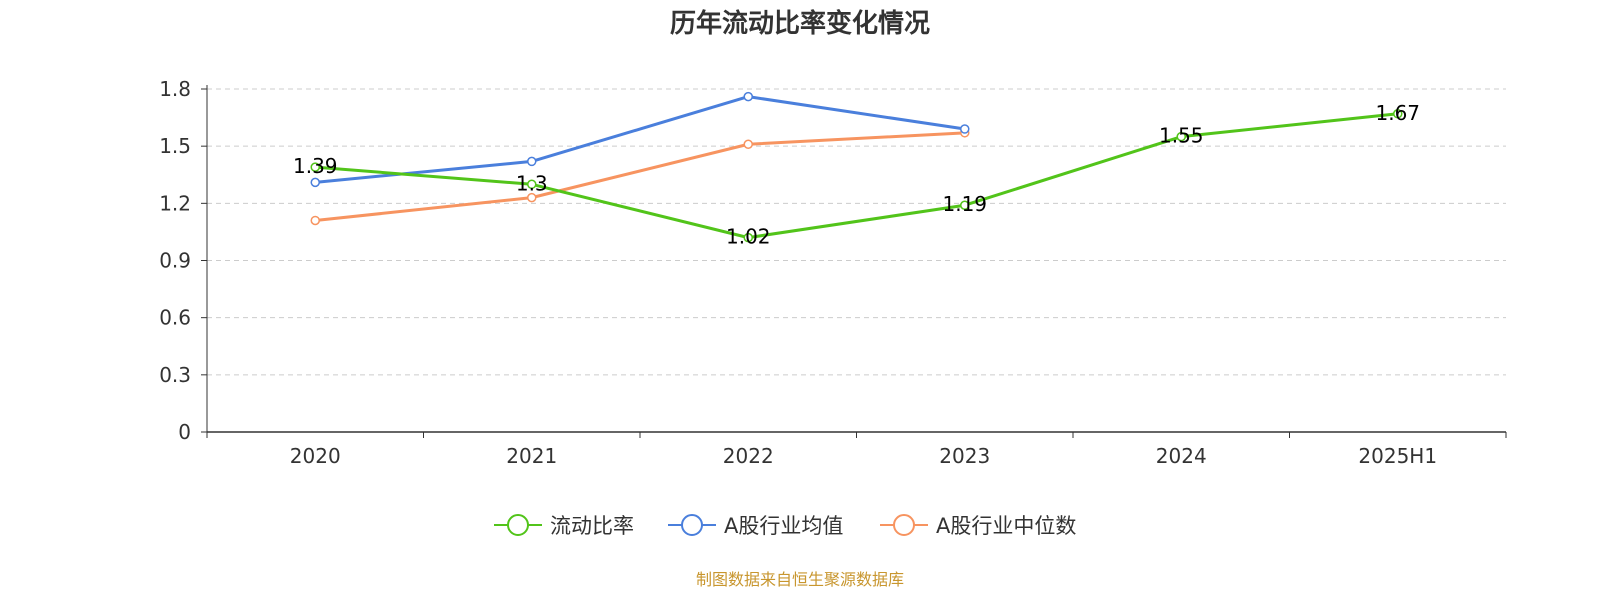 The width and height of the screenshot is (1600, 600). I want to click on legend-label: A股行业中位数, so click(1006, 526).